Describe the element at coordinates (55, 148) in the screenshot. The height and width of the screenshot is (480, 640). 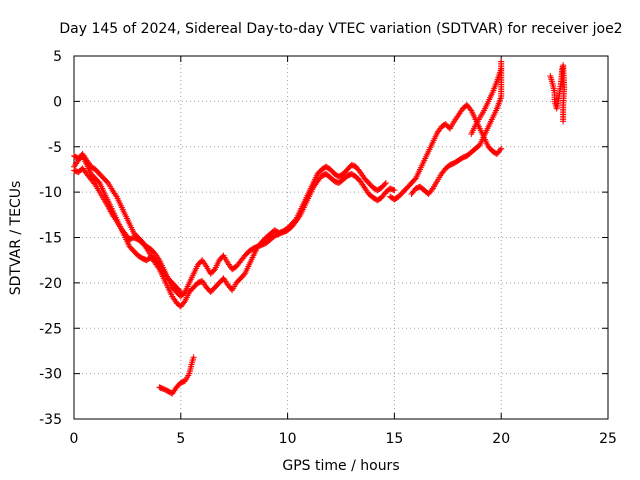
I see `y-tick-label: -5` at that location.